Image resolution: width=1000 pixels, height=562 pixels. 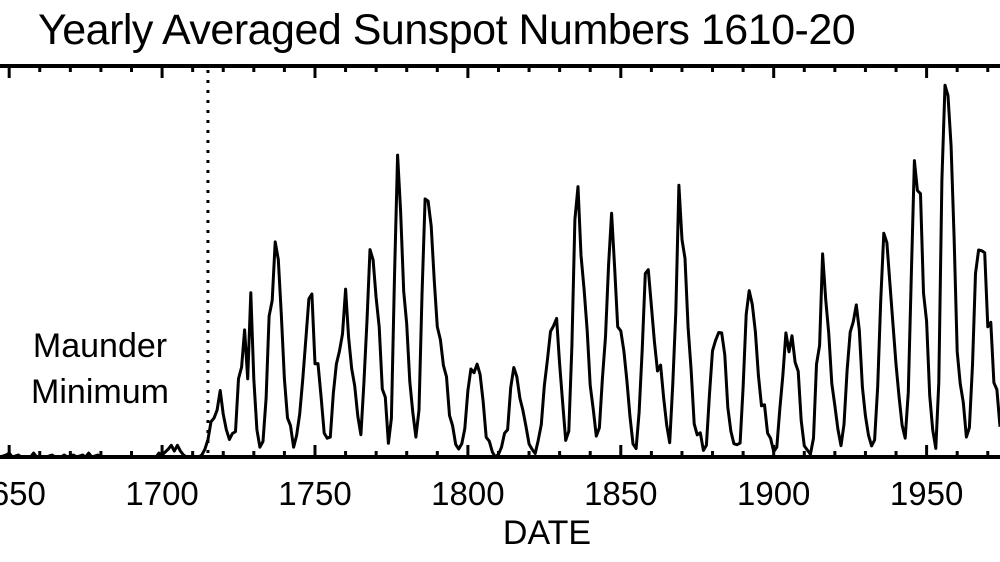 I want to click on annotation-maunder: Maunder, so click(x=100, y=346).